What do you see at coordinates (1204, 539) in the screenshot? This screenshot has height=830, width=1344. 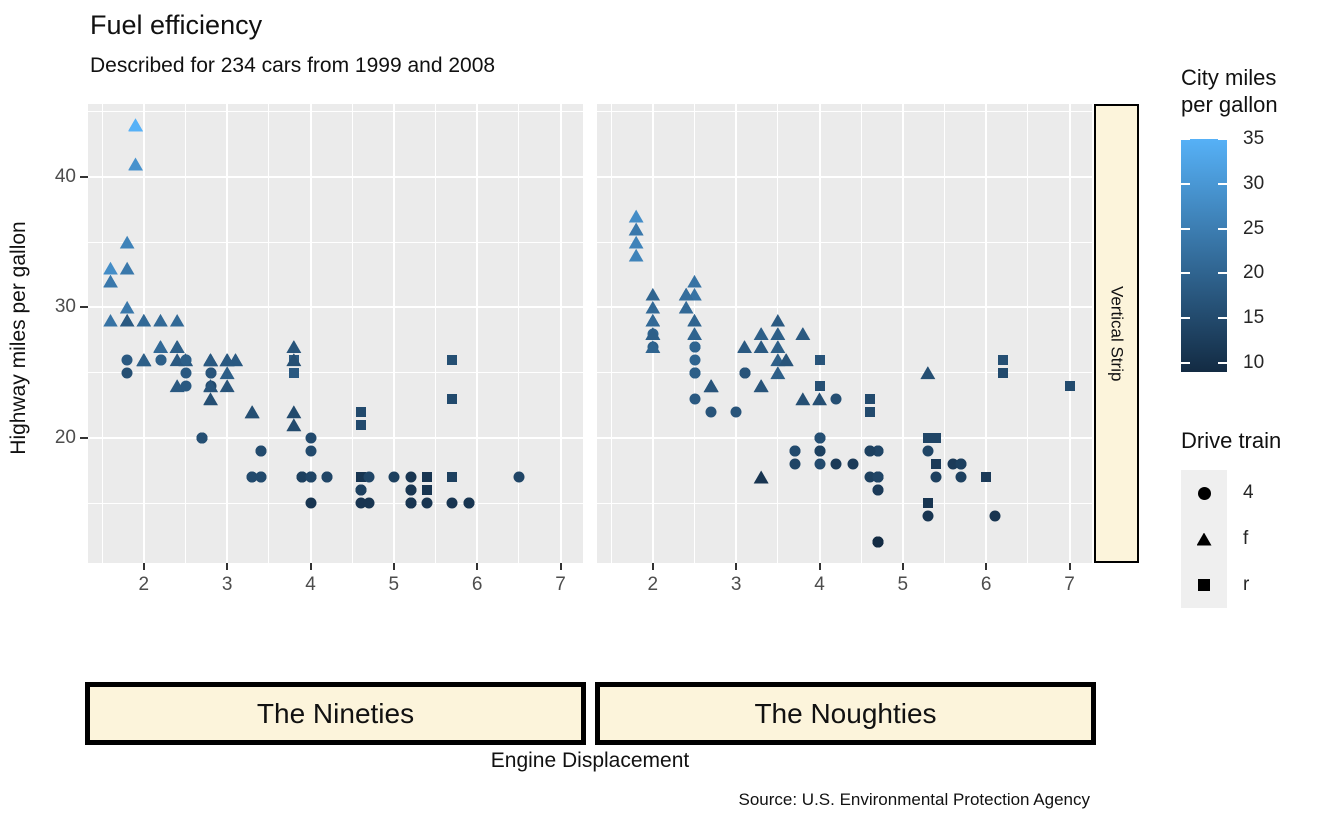 I see `triangle-icon` at bounding box center [1204, 539].